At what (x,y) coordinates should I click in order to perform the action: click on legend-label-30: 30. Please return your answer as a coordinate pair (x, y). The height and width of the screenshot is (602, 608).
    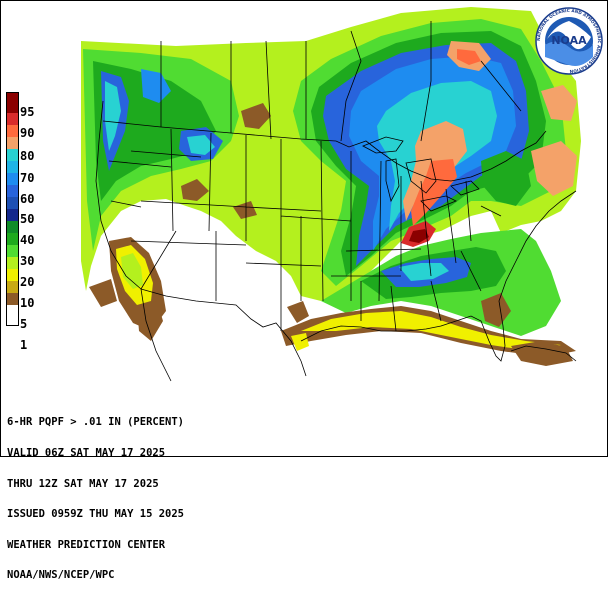
    Looking at the image, I should click on (27, 261).